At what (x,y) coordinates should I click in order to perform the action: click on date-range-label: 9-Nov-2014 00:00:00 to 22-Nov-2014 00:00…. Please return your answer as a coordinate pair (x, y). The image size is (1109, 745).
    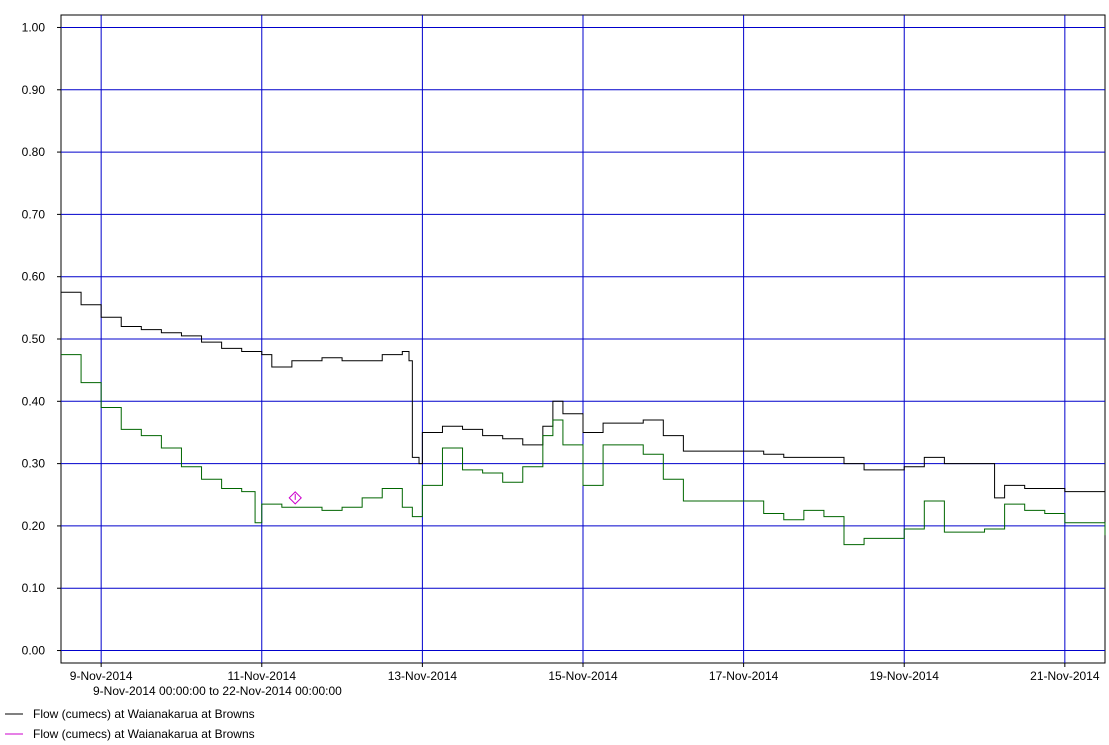
    Looking at the image, I should click on (217, 691).